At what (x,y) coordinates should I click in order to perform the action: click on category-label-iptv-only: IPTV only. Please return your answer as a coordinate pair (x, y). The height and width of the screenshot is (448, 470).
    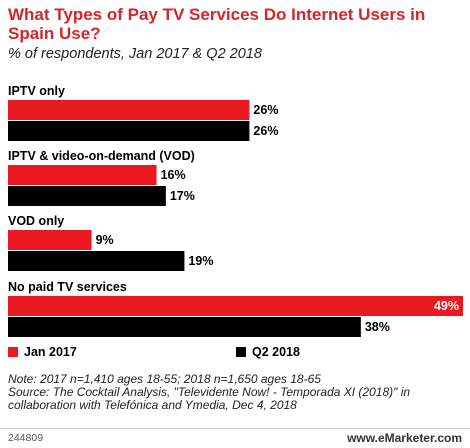
    Looking at the image, I should click on (36, 91).